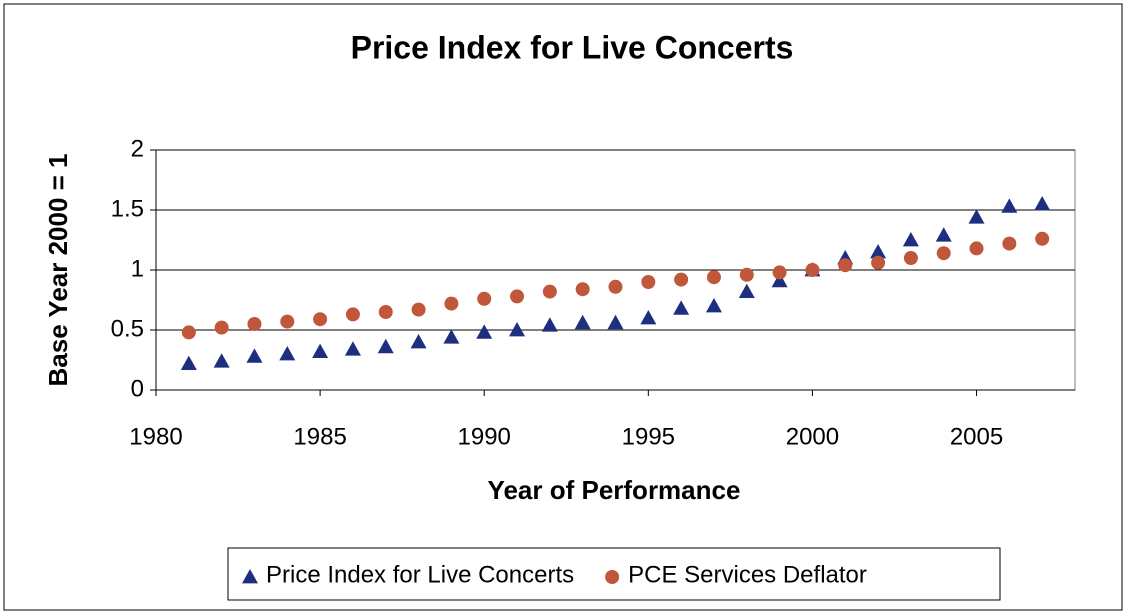  Describe the element at coordinates (137, 388) in the screenshot. I see `y-tick-label: 0` at that location.